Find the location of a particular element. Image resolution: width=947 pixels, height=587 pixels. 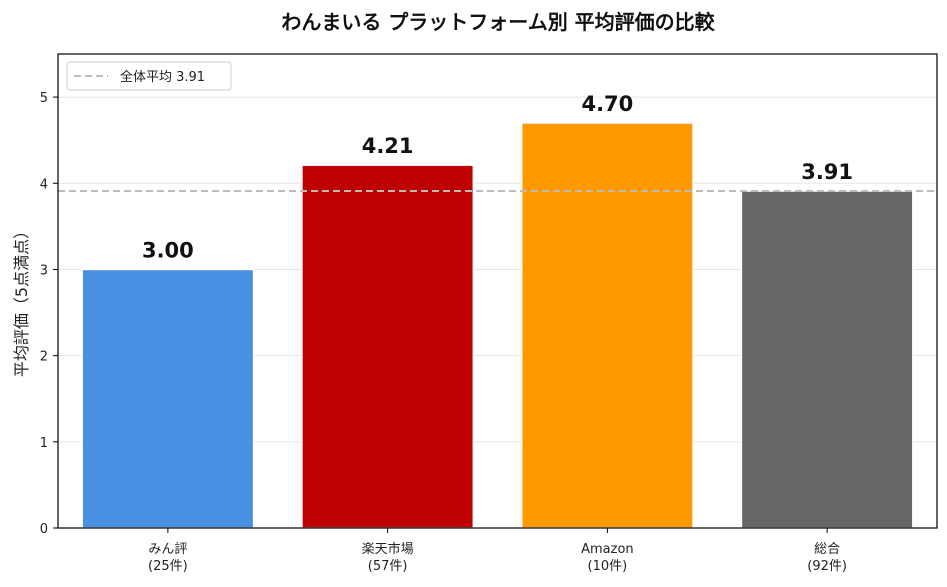

bar-value-label: 3.00 is located at coordinates (168, 250).